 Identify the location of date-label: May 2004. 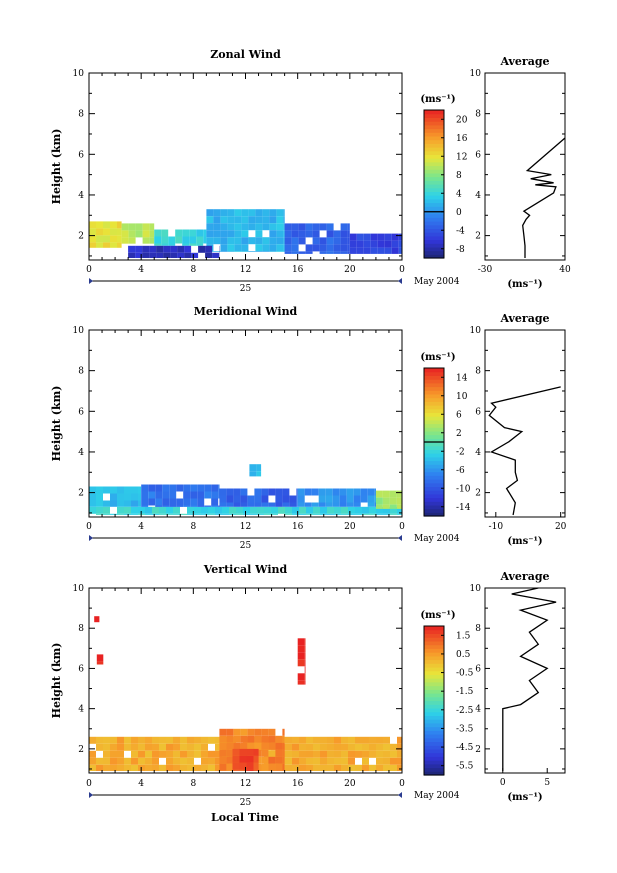
(437, 539).